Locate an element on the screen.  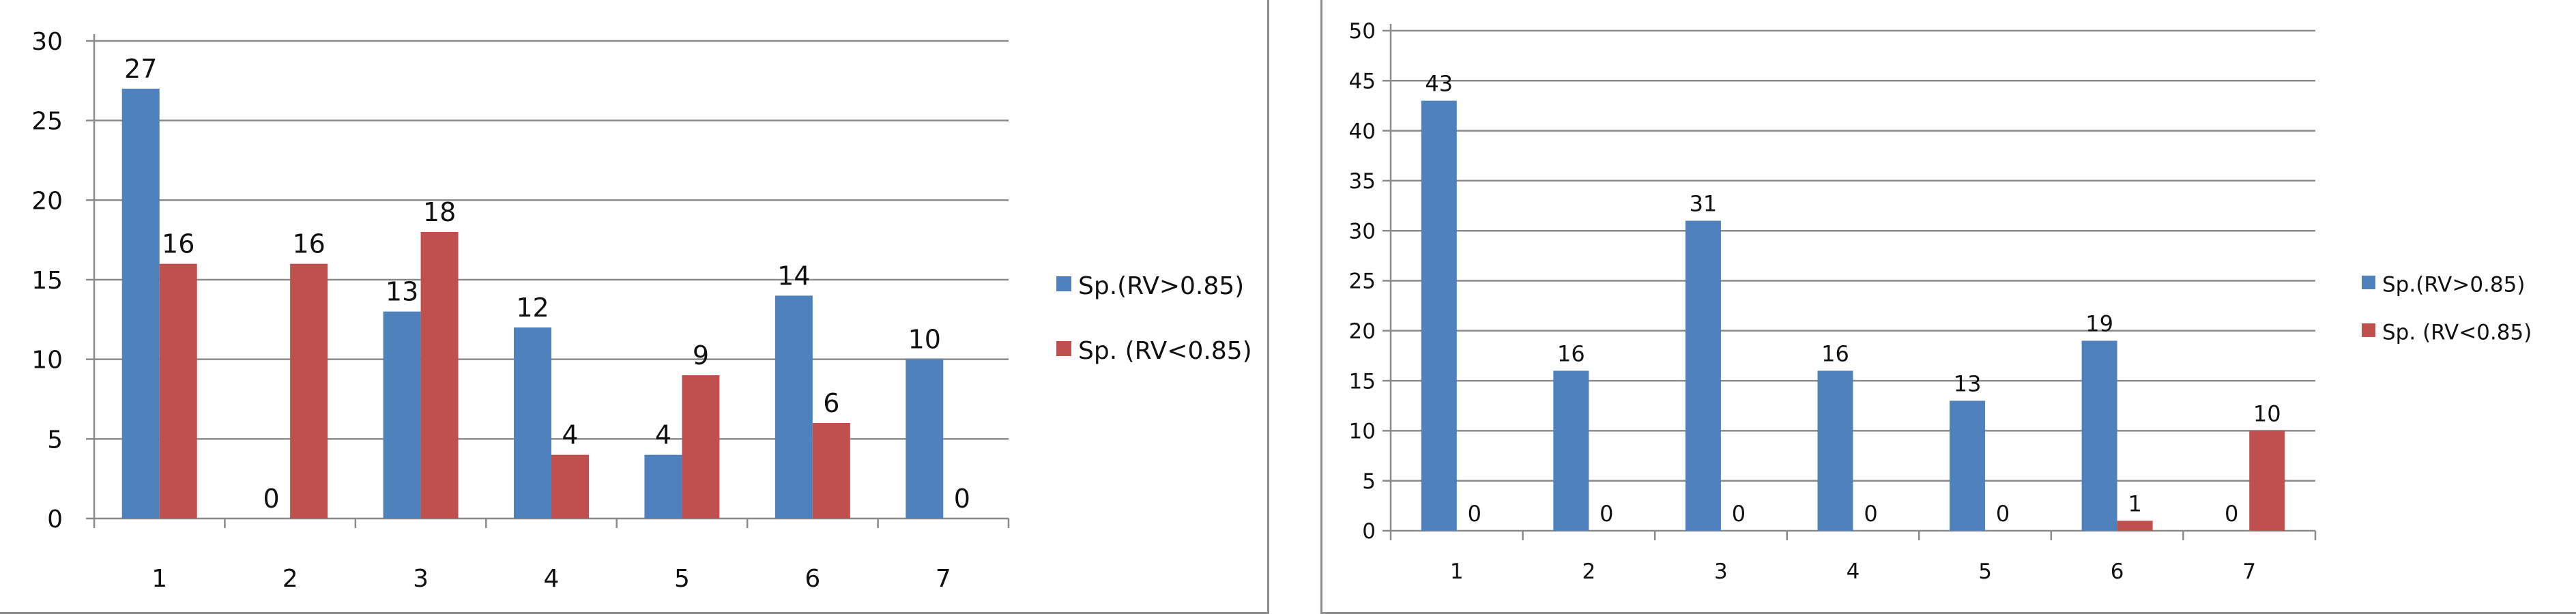
right-x-tick-label: 2 is located at coordinates (1588, 571).